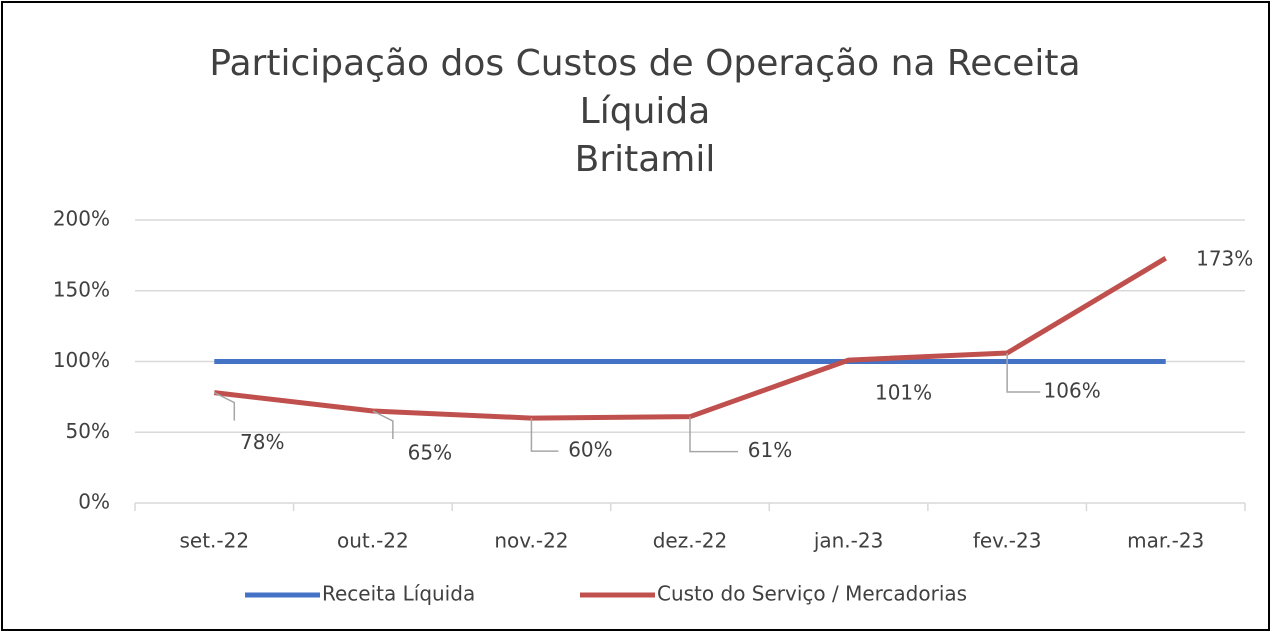  Describe the element at coordinates (848, 541) in the screenshot. I see `x-tick-label: jan.-23` at that location.